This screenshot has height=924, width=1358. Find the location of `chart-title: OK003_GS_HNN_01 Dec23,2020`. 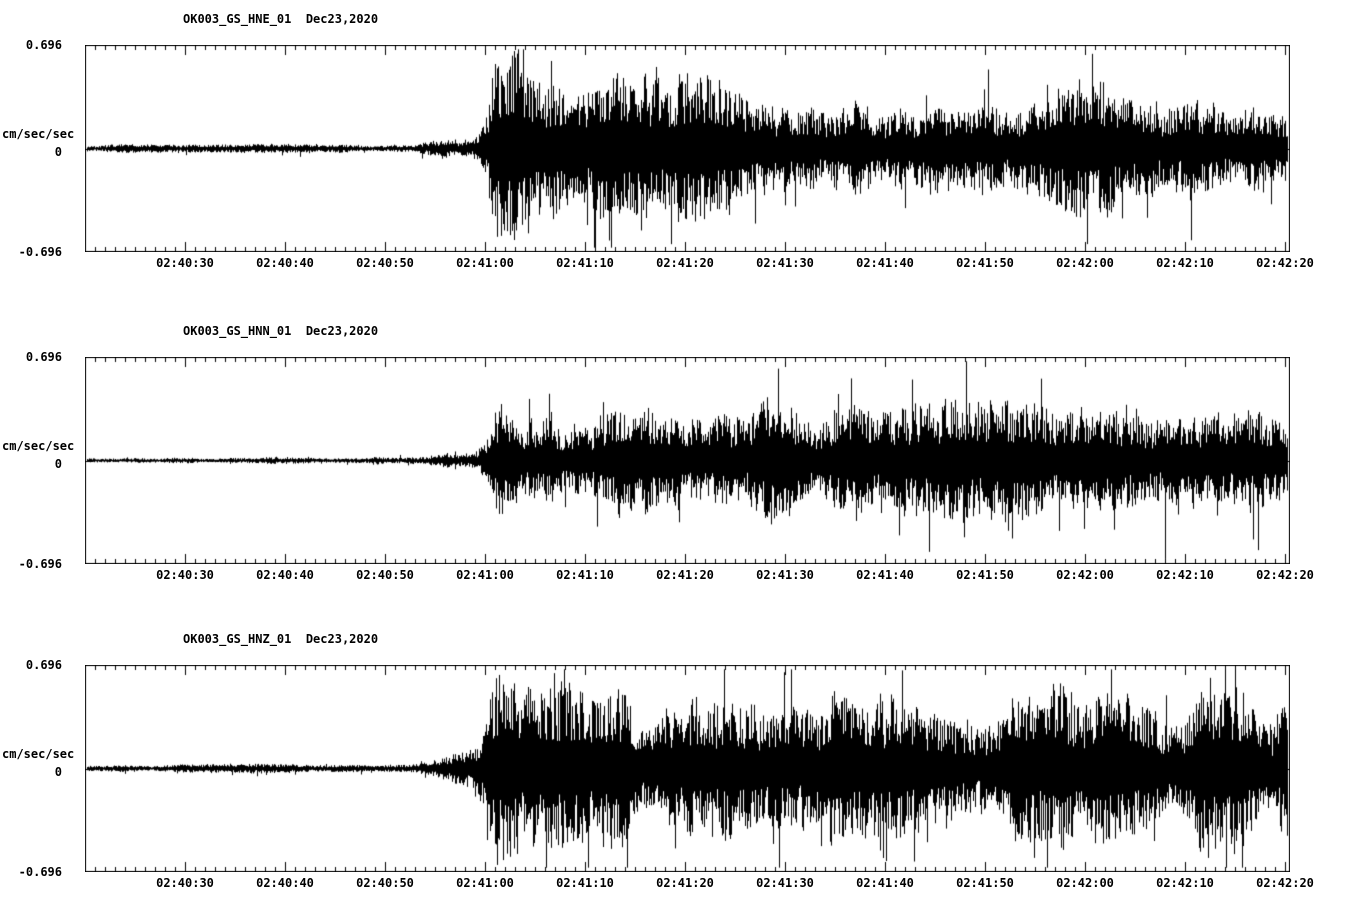

chart-title: OK003_GS_HNN_01 Dec23,2020 is located at coordinates (281, 331).